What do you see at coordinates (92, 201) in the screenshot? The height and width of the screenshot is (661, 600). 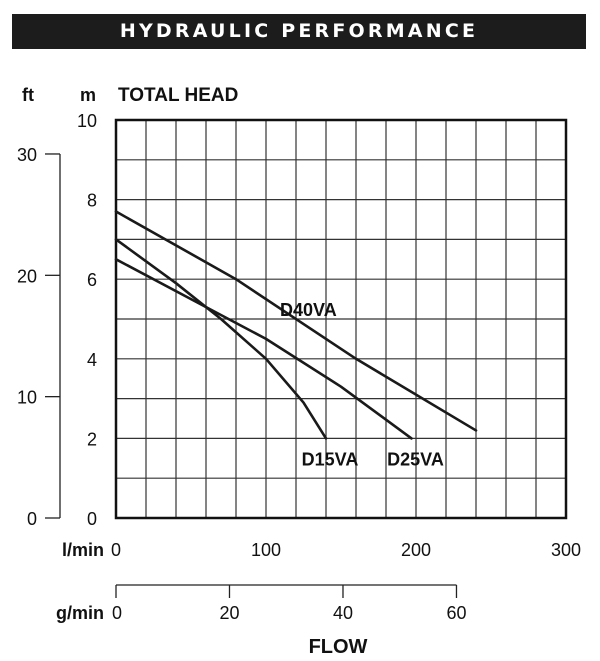 I see `y-tick-label-m: 8` at bounding box center [92, 201].